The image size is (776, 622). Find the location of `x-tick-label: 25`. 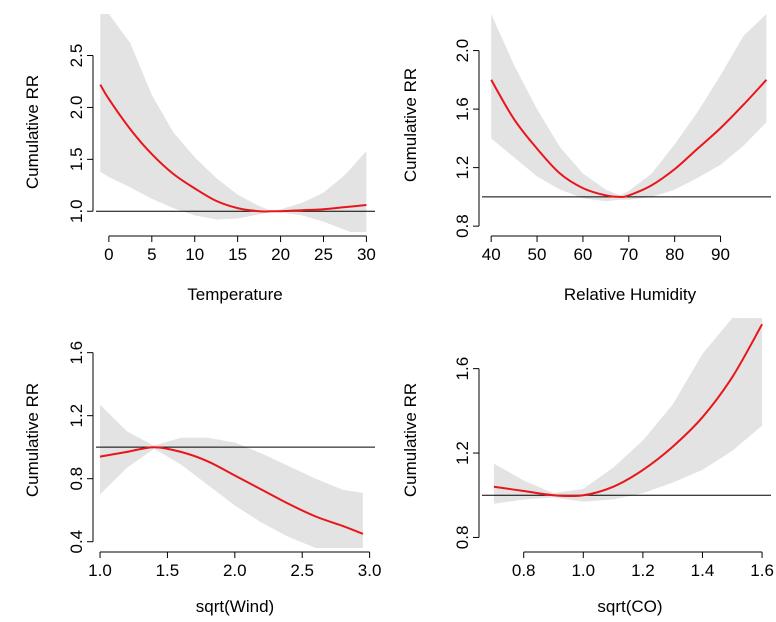

x-tick-label: 25 is located at coordinates (323, 254).